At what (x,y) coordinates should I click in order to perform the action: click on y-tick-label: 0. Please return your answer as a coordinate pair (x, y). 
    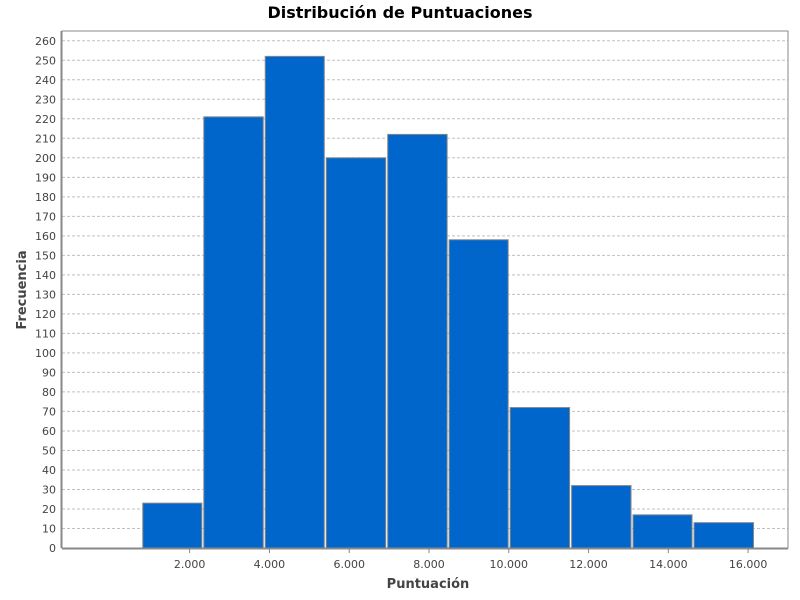
    Looking at the image, I should click on (52, 548).